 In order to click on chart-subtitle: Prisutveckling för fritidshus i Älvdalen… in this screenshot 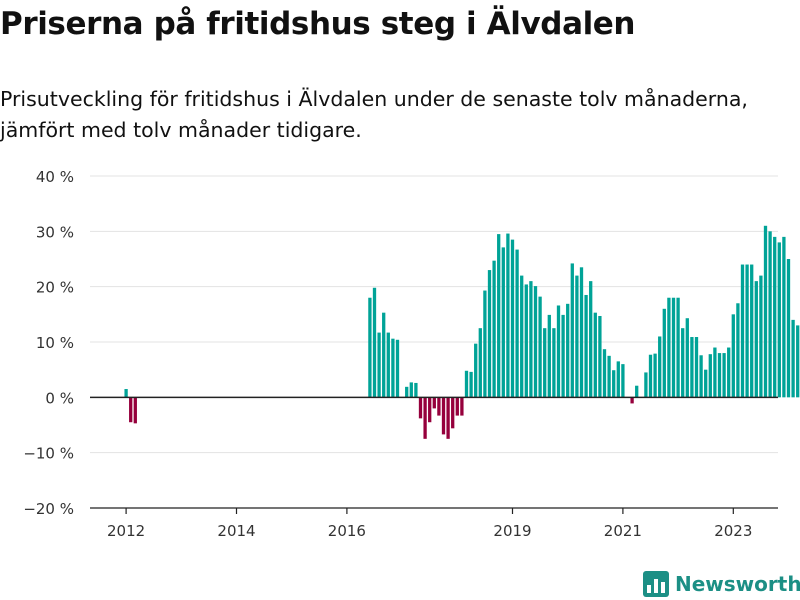, I will do `click(374, 114)`.